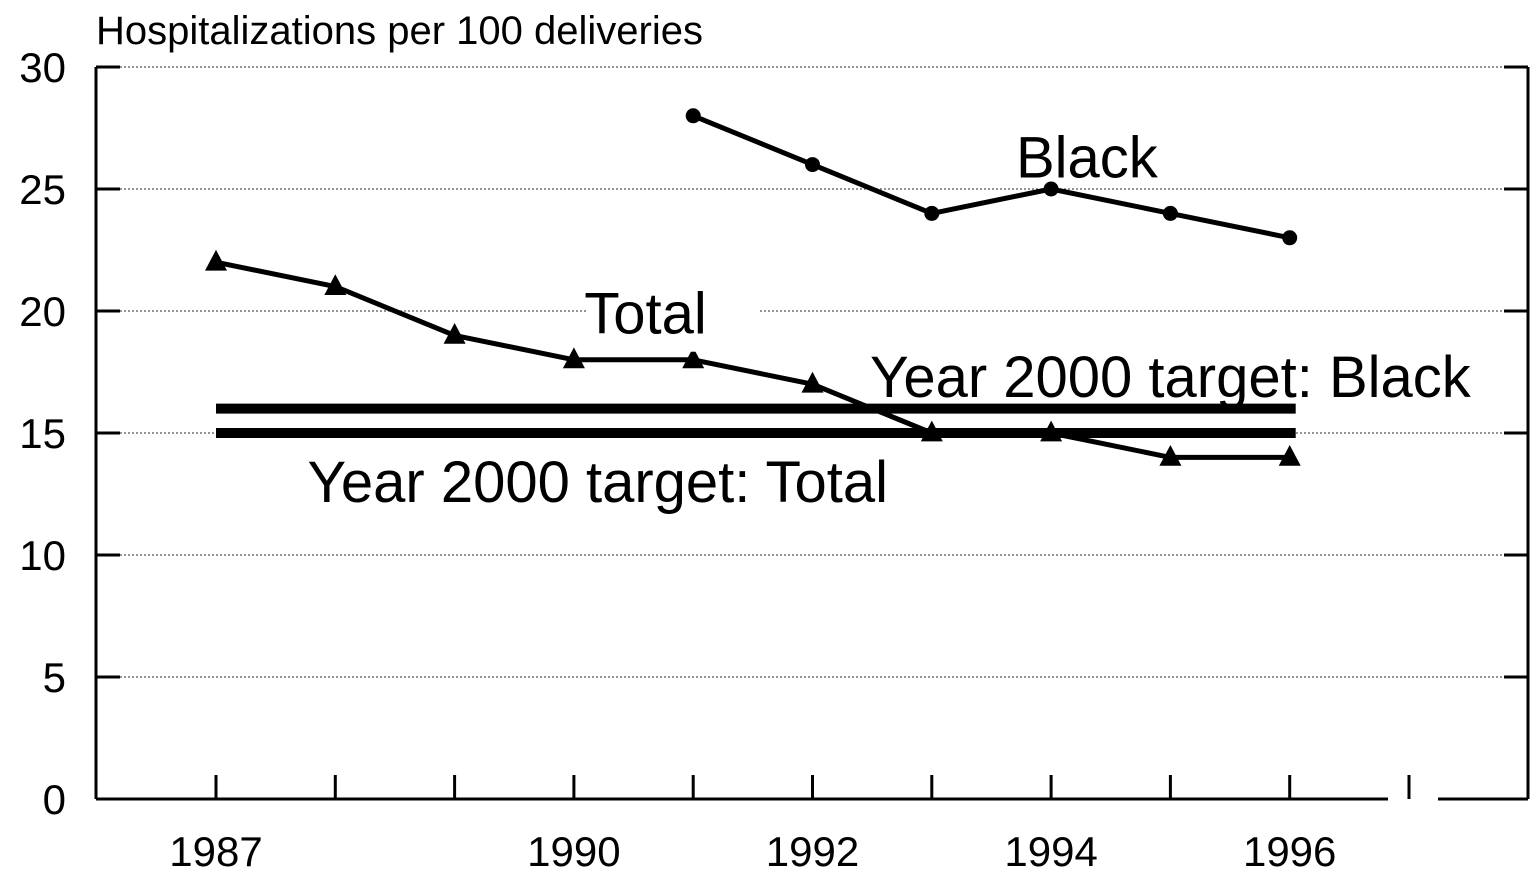 The height and width of the screenshot is (872, 1530). I want to click on data-point-black-1995, so click(1170, 213).